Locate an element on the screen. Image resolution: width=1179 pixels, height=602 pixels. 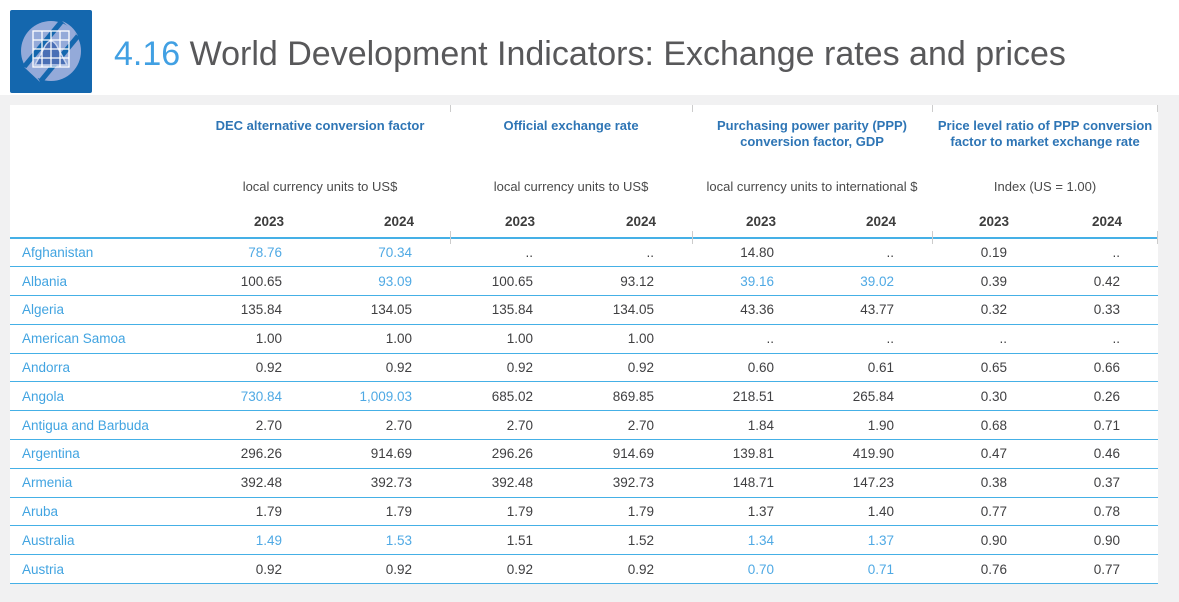
country-column-header is located at coordinates (100, 136).